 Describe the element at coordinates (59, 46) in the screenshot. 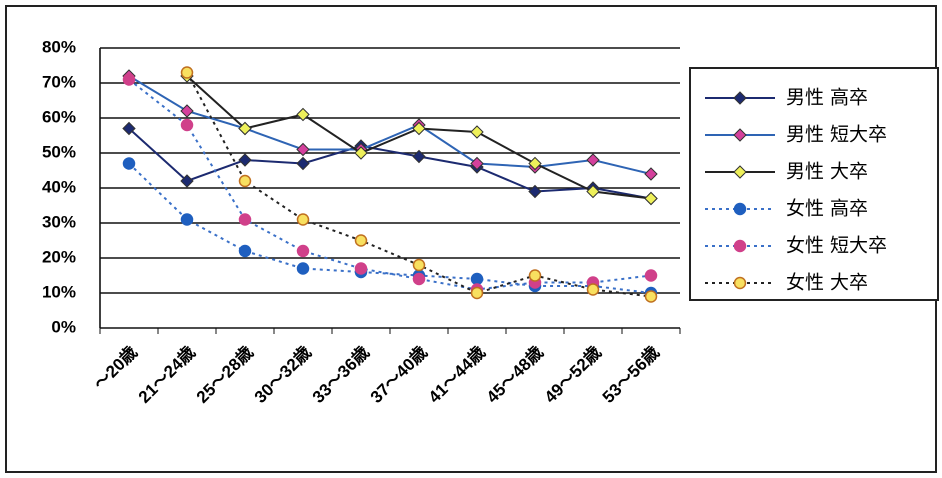

I see `y-tick-label: 80%` at that location.